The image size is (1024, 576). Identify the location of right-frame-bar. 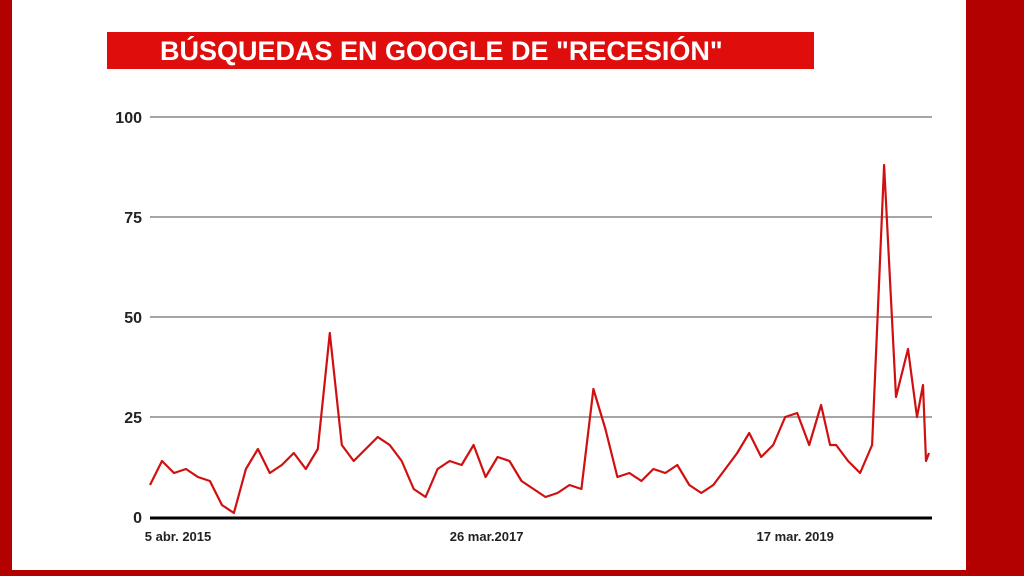
(995, 288).